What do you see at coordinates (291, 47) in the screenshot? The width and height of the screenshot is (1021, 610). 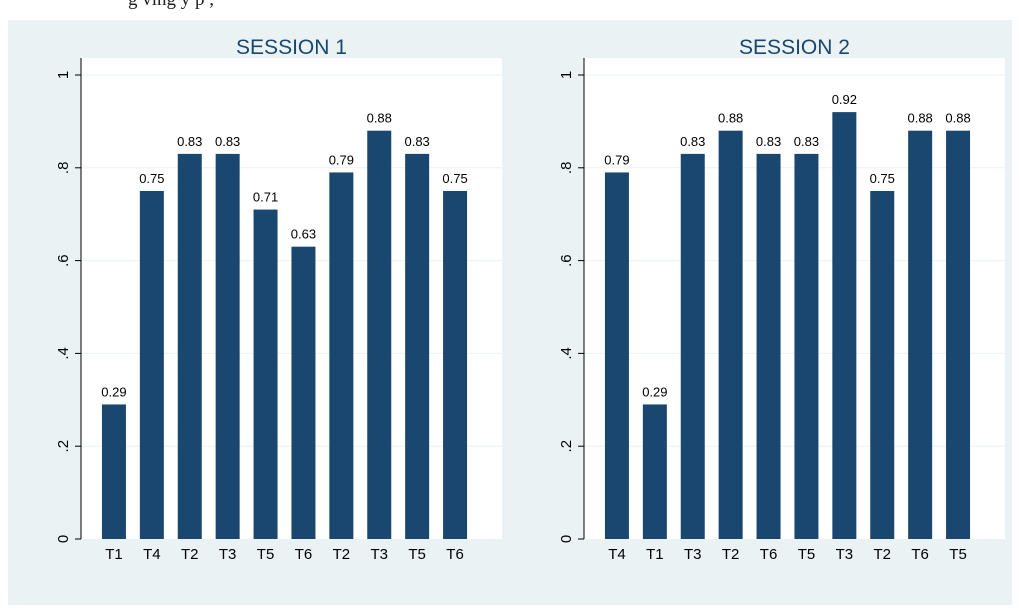 I see `chart-title: SESSION 1` at bounding box center [291, 47].